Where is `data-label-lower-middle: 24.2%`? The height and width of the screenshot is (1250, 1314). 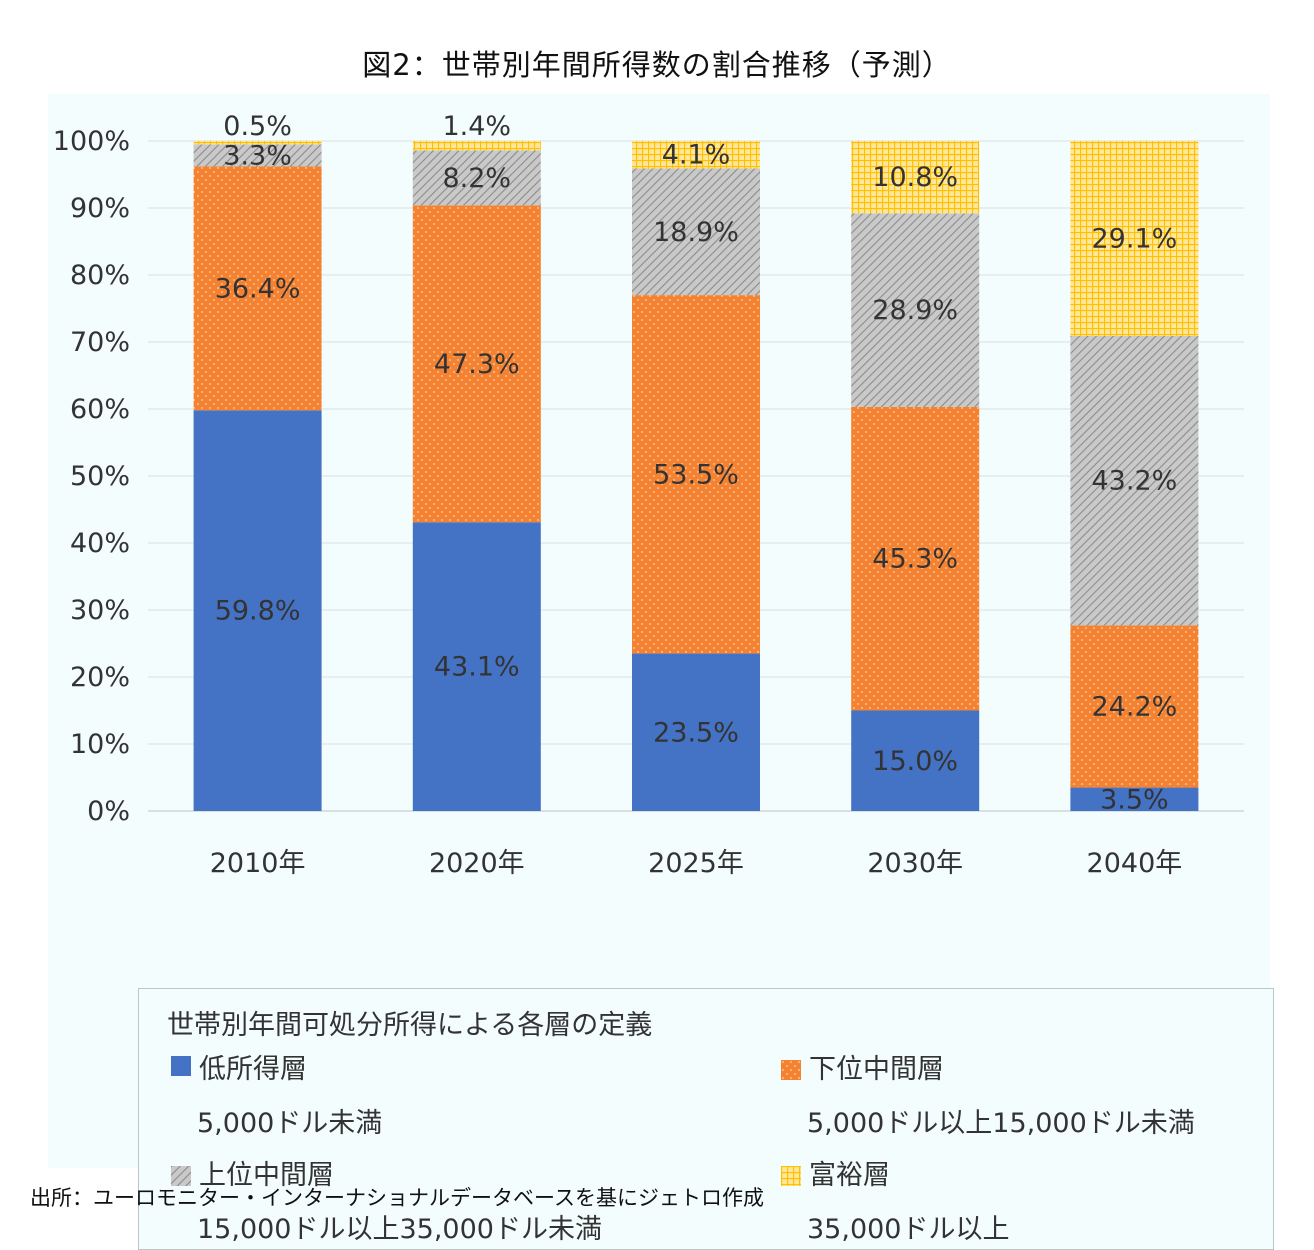
data-label-lower-middle: 24.2% is located at coordinates (1135, 706).